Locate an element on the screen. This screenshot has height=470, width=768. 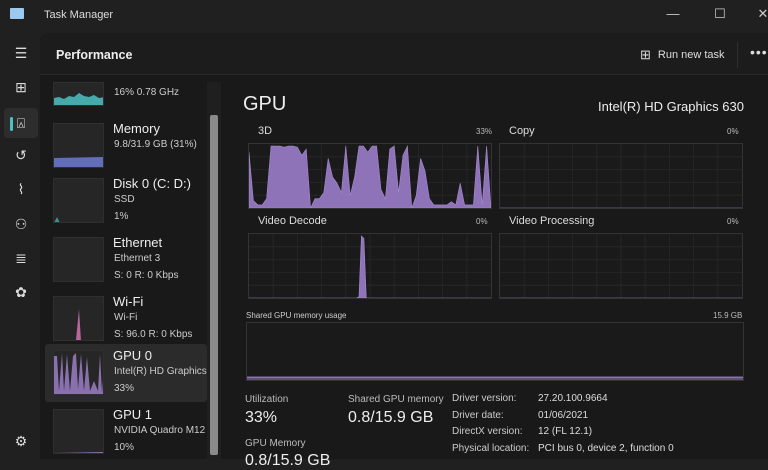
sidebar-item-title: GPU 1 is located at coordinates (133, 414).